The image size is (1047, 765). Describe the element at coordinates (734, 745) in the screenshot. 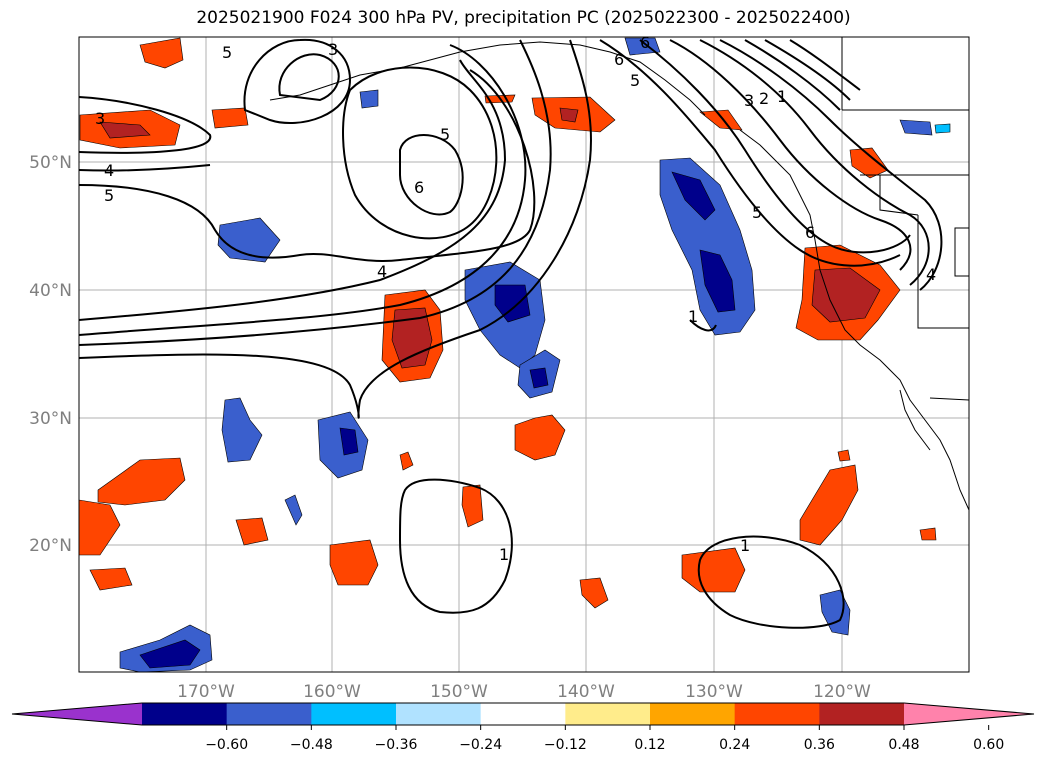

I see `colorbar-tick-label: 0.24` at that location.